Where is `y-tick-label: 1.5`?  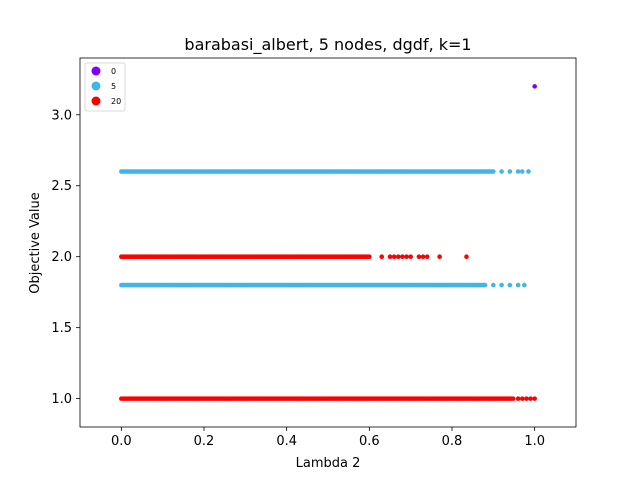
y-tick-label: 1.5 is located at coordinates (61, 328).